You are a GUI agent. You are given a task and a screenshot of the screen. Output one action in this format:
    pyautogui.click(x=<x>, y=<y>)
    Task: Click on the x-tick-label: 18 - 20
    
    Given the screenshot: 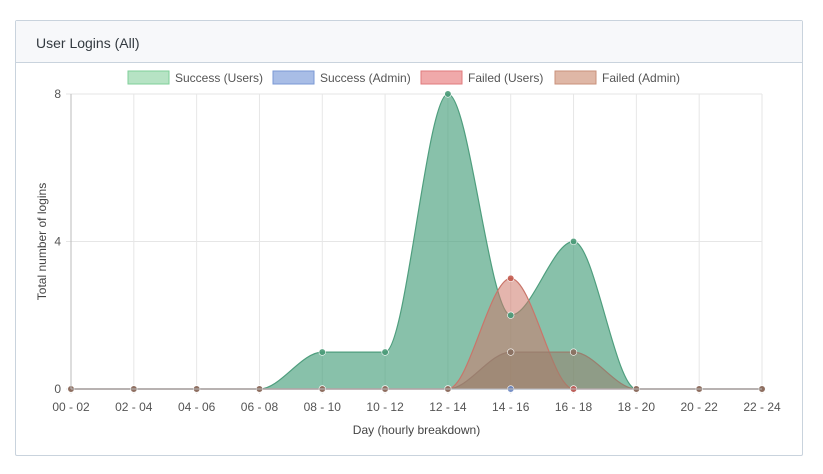 What is the action you would take?
    pyautogui.click(x=637, y=407)
    